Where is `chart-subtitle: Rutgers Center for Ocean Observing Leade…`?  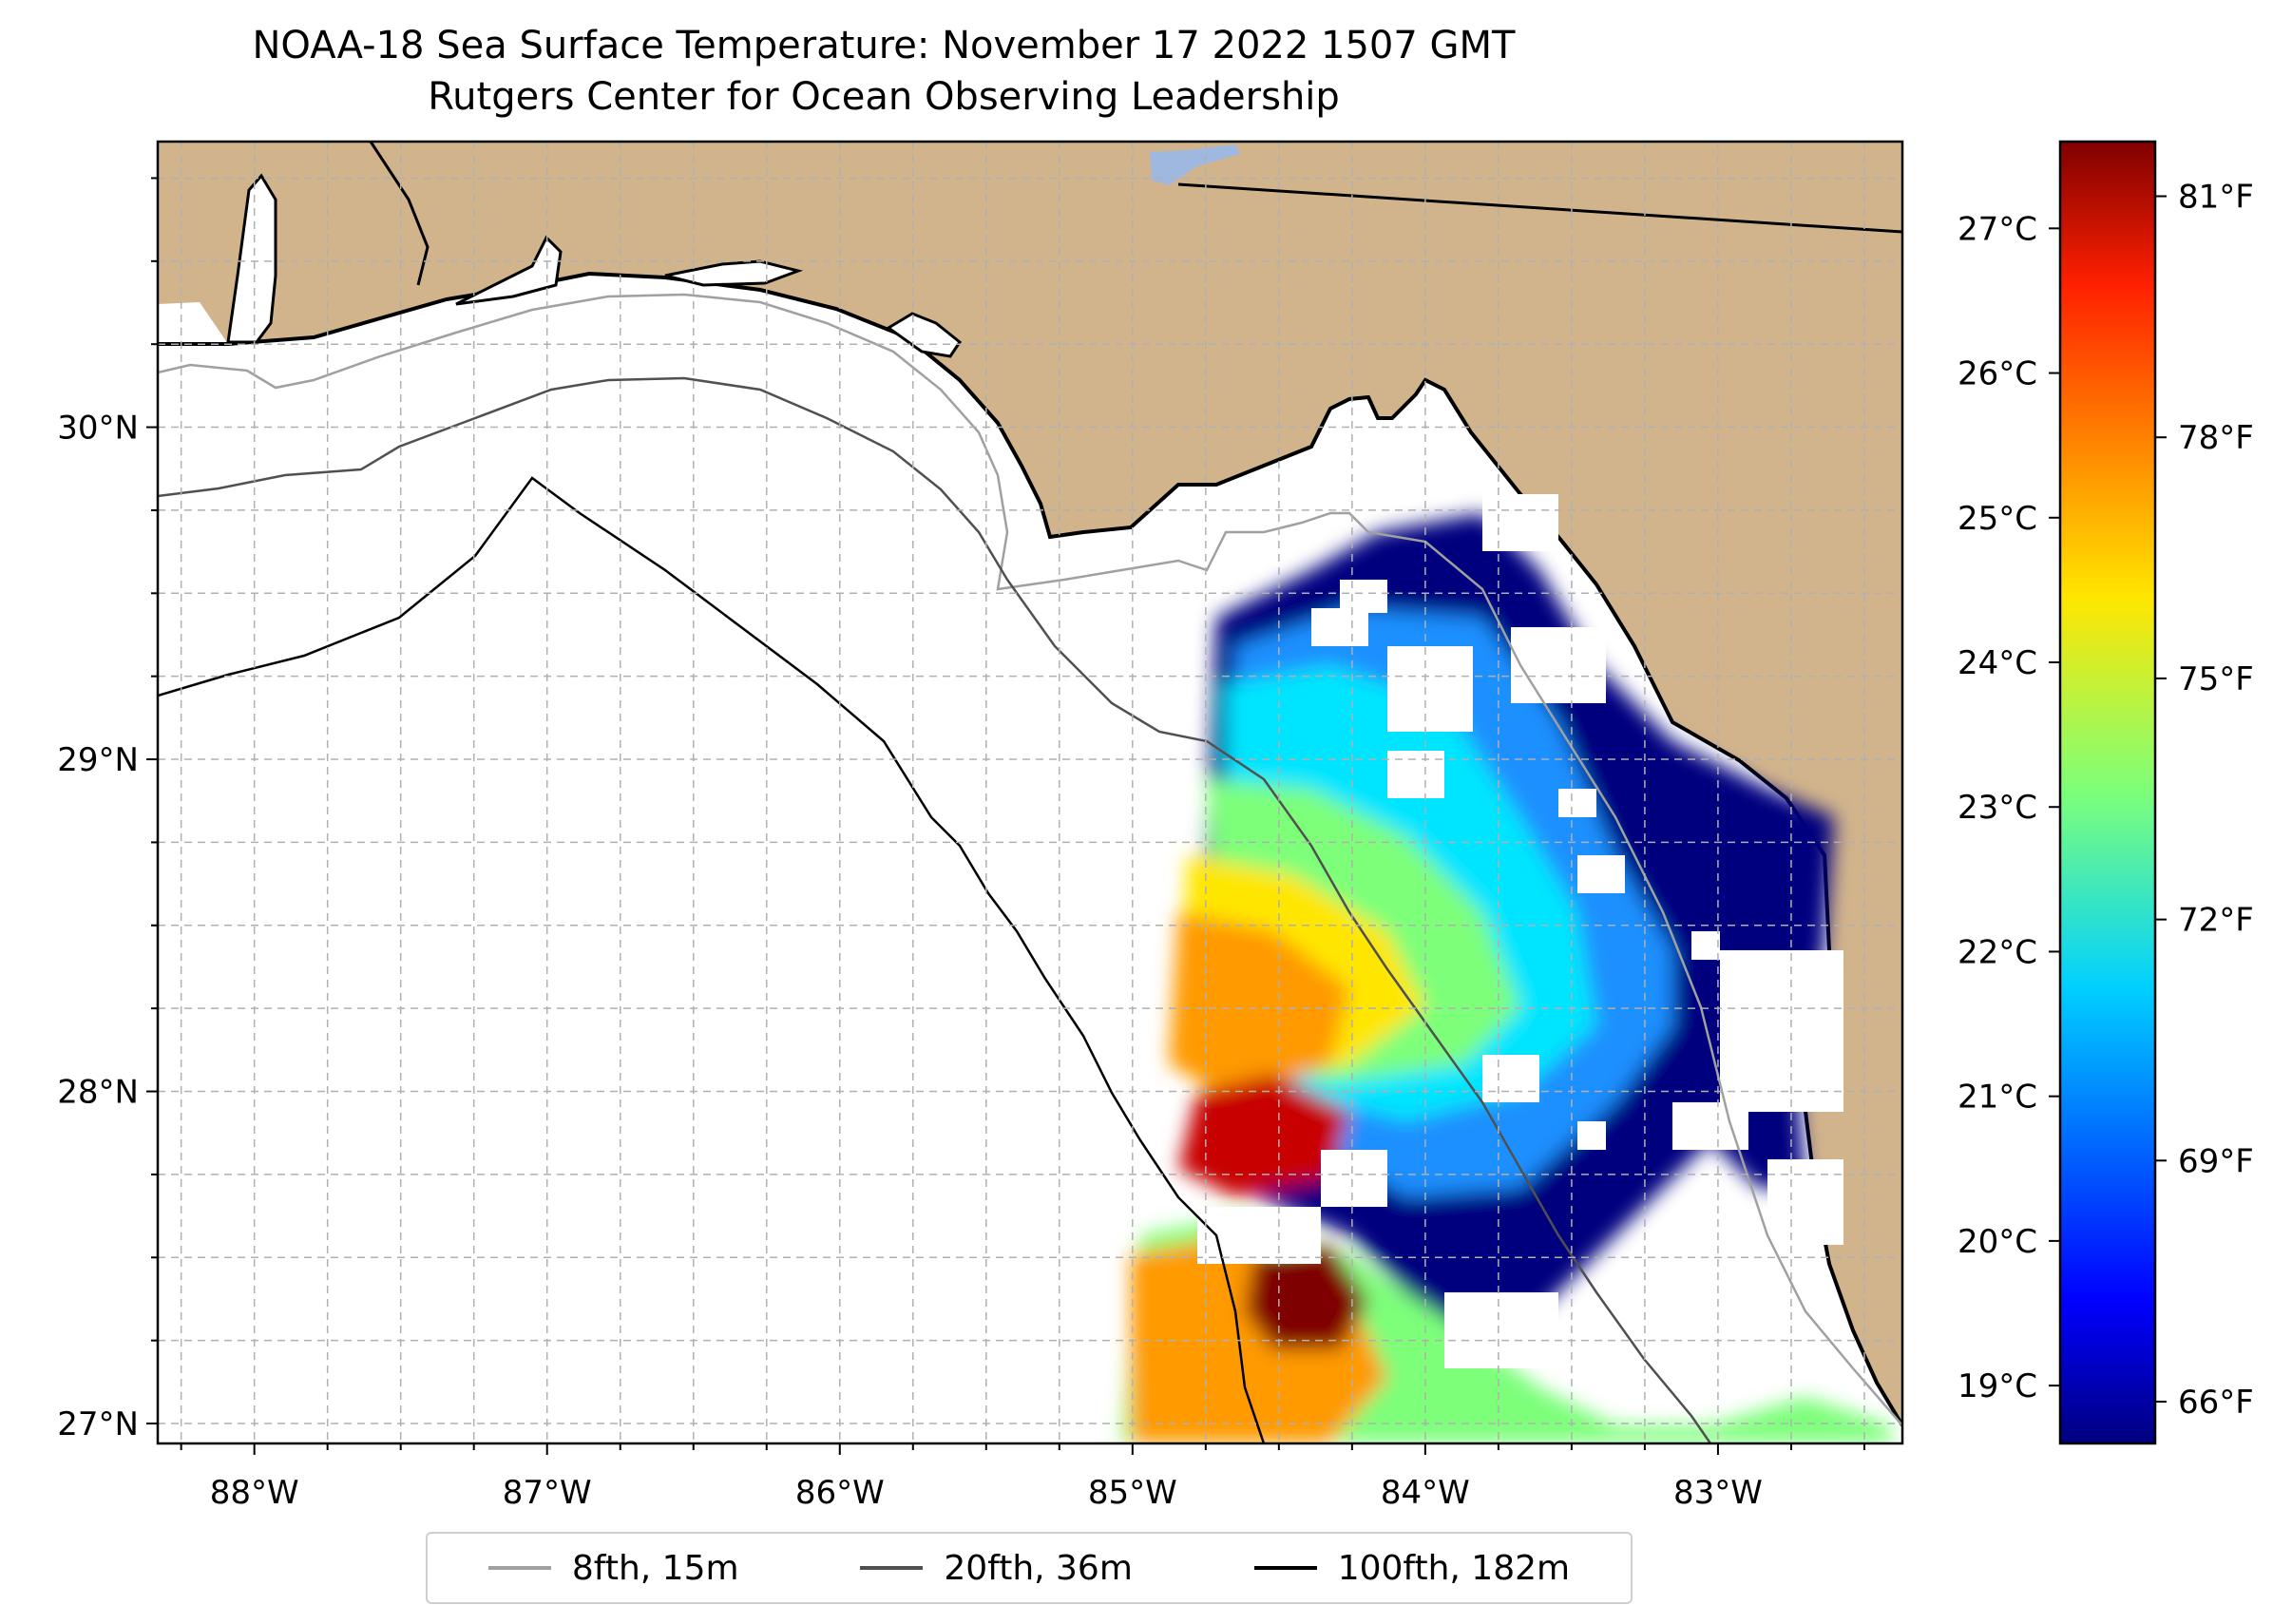 chart-subtitle: Rutgers Center for Ocean Observing Leade… is located at coordinates (884, 97).